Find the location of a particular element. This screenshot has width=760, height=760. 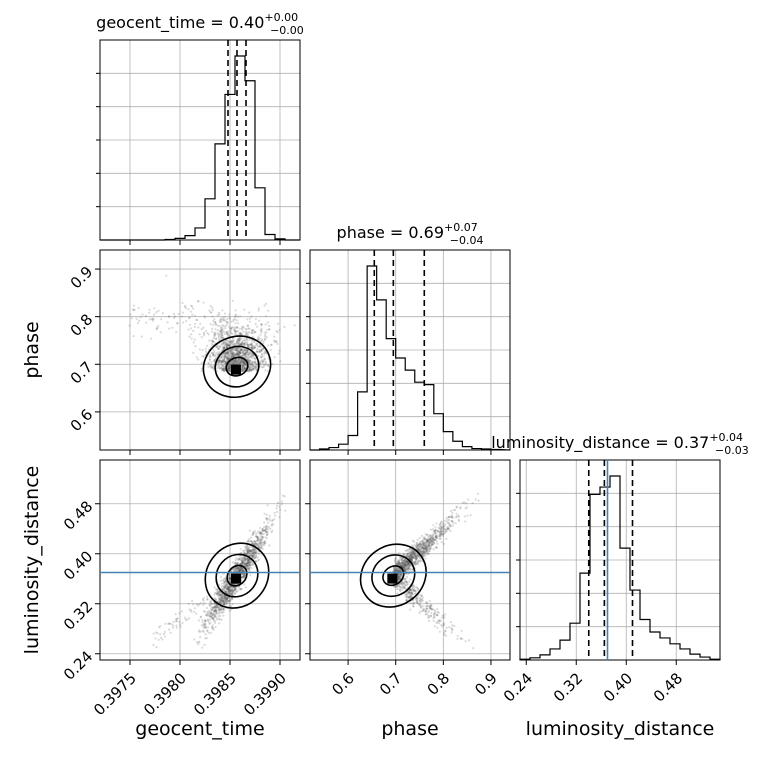

title-plus: +0.00 is located at coordinates (281, 17).